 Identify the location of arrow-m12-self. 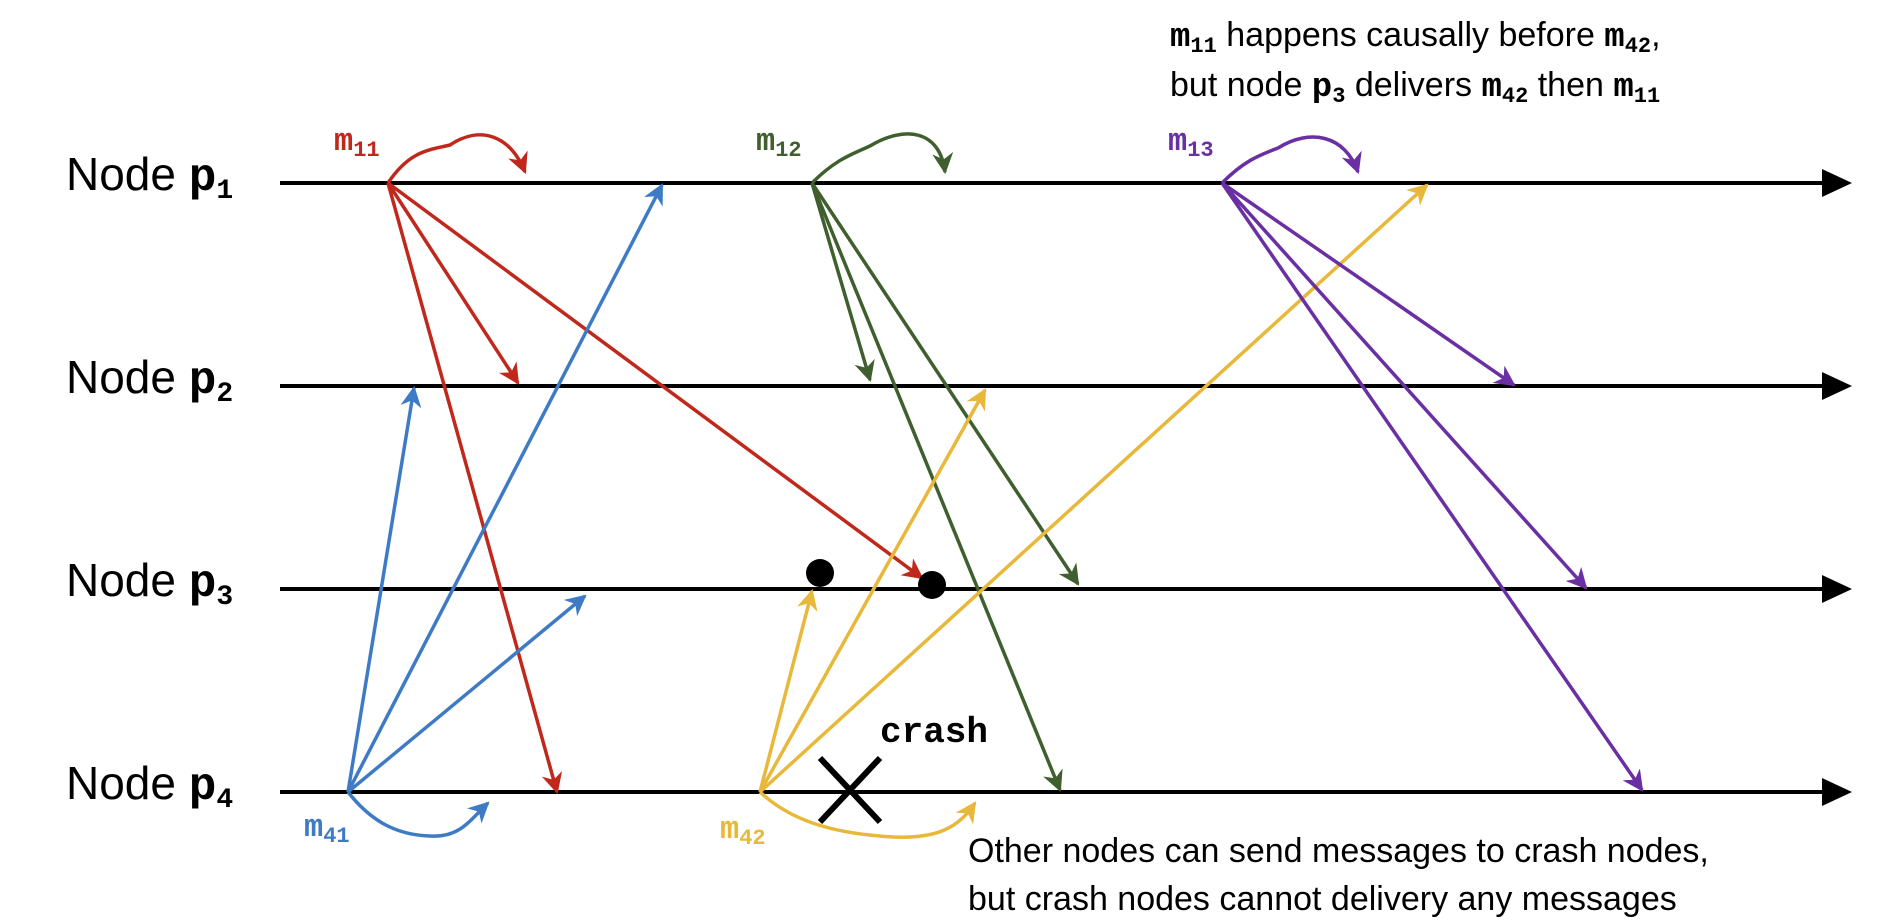
(882, 158).